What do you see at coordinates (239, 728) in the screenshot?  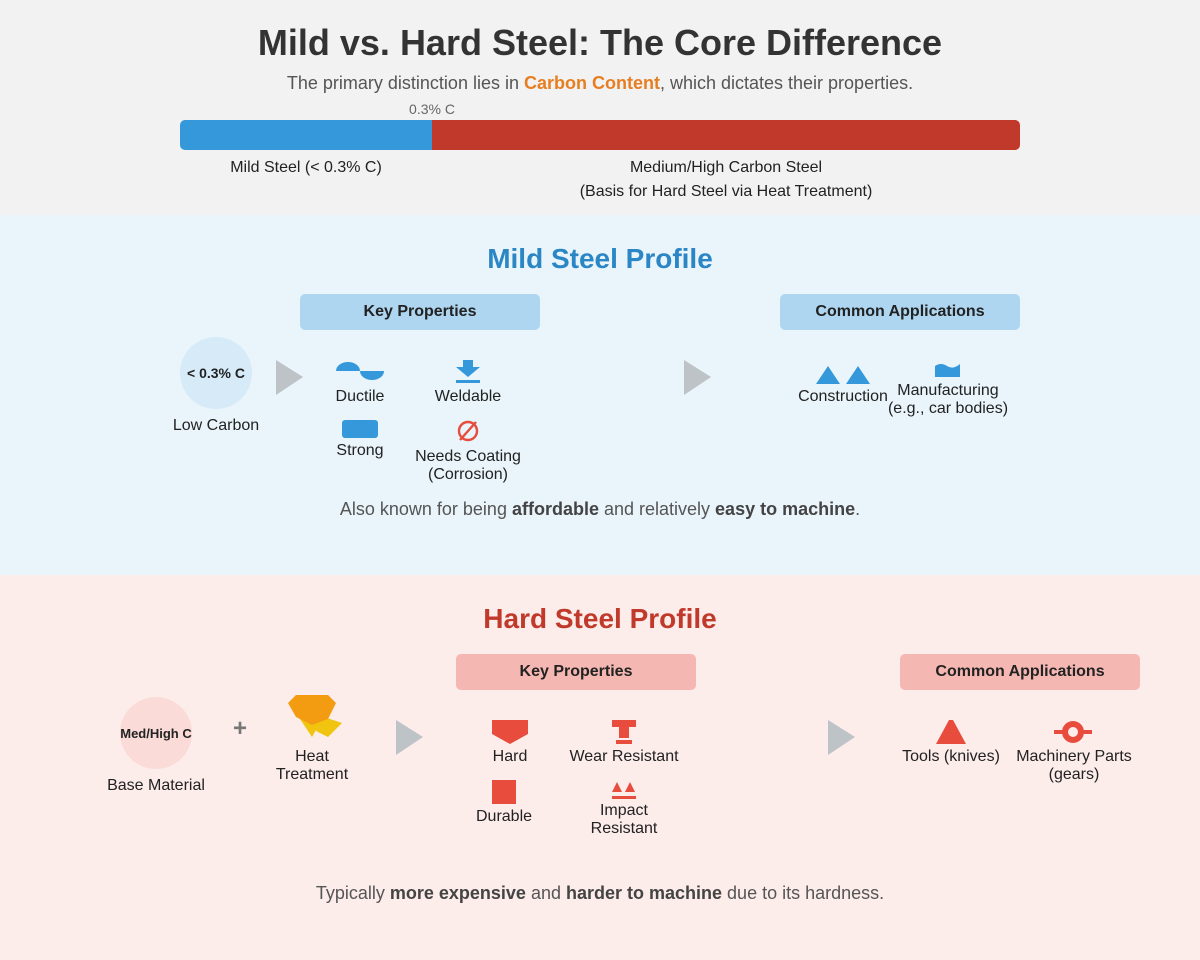 I see `plus-sign: +` at bounding box center [239, 728].